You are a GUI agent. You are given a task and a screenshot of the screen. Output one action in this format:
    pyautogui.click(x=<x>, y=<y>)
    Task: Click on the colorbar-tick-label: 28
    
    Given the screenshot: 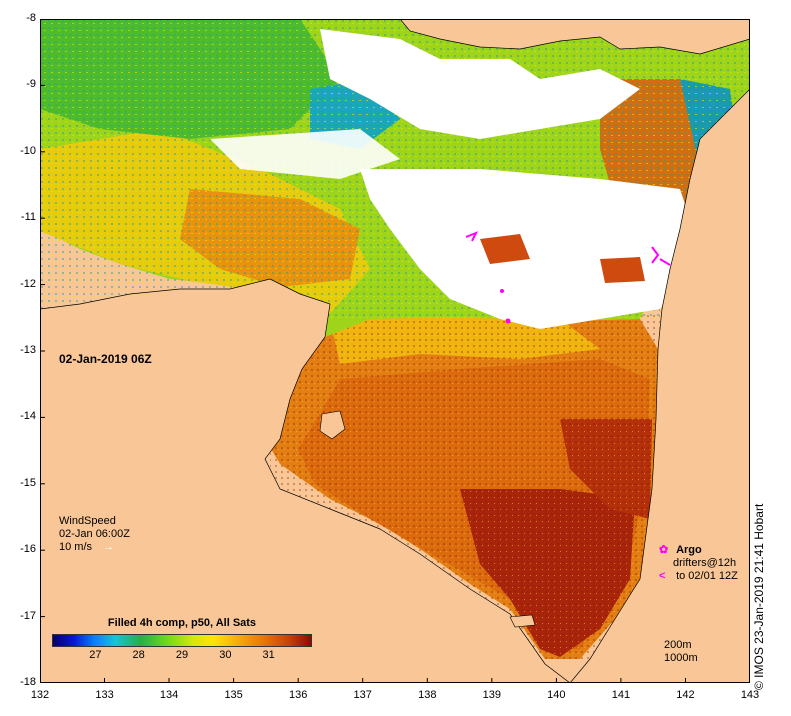 What is the action you would take?
    pyautogui.click(x=138, y=655)
    